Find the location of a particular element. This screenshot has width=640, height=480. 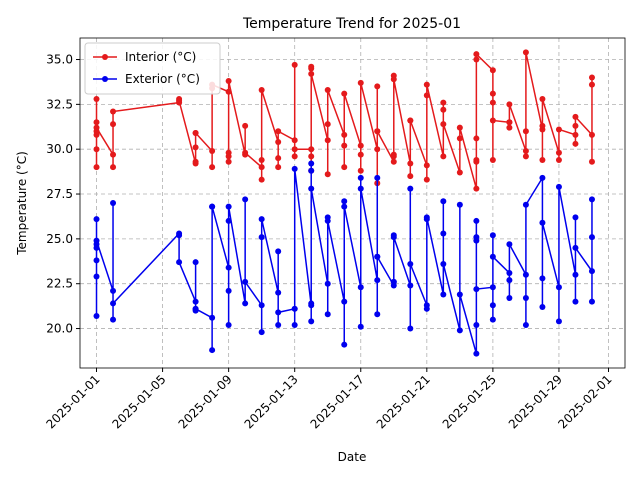

y-tick-label: 32.5 is located at coordinates (59, 104).